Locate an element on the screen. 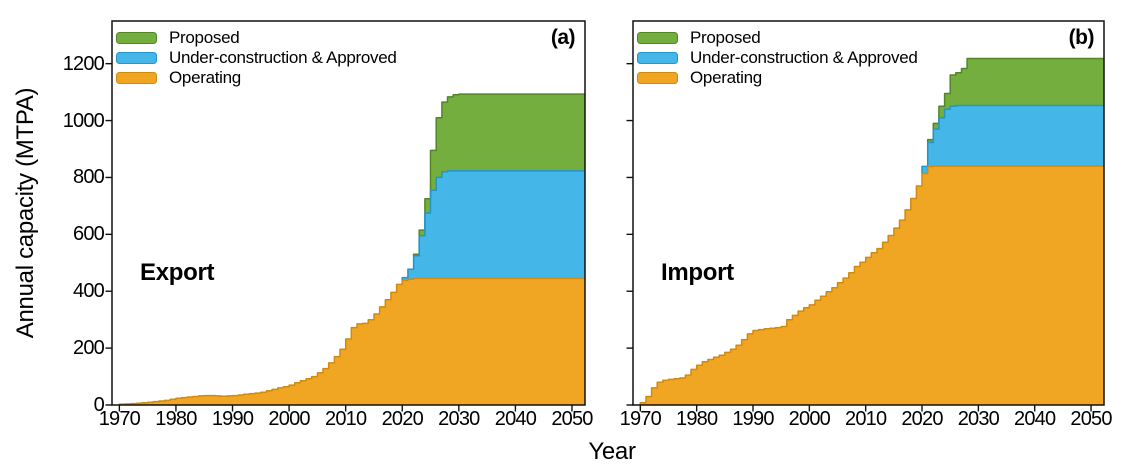 The height and width of the screenshot is (471, 1135). y-tick-label: 400 is located at coordinates (89, 291).